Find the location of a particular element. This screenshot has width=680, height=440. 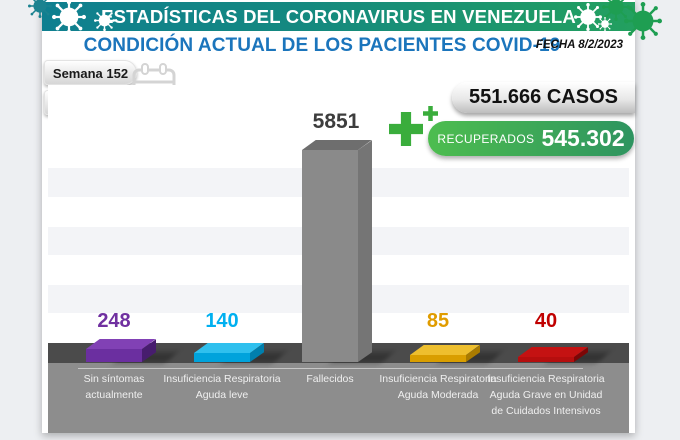

recovered-badge: RECUPERADOS 545.302 is located at coordinates (531, 138).